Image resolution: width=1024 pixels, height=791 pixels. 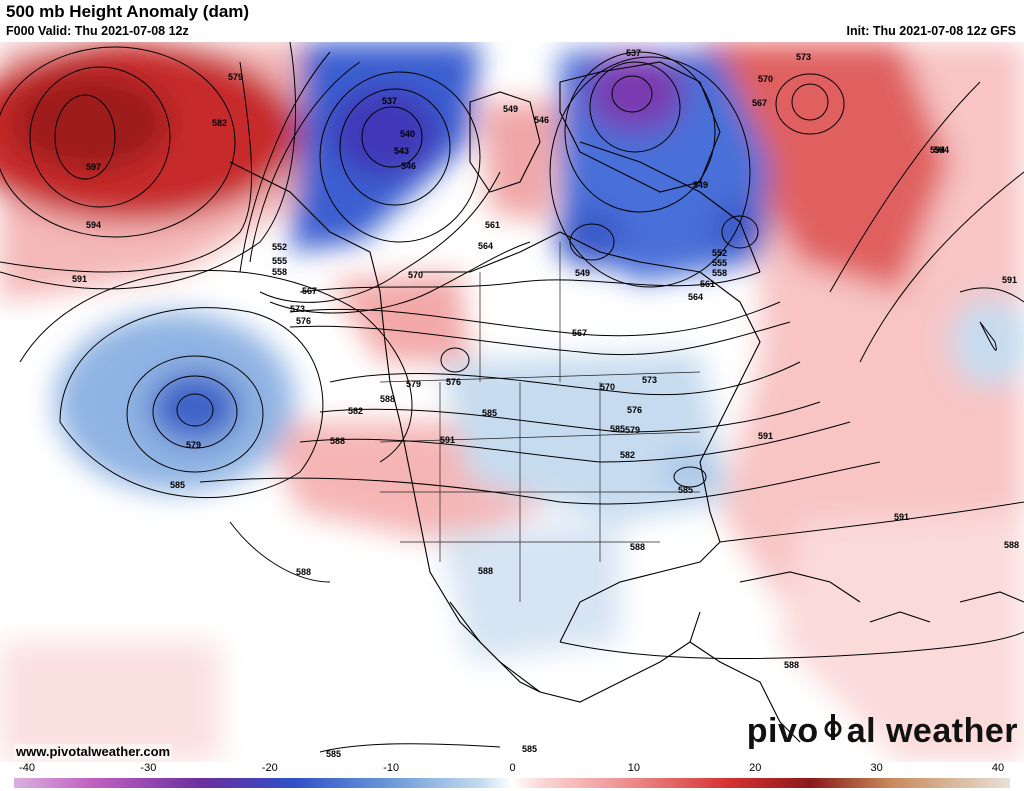 I want to click on colorbar-tick-label: -10, so click(x=391, y=768).